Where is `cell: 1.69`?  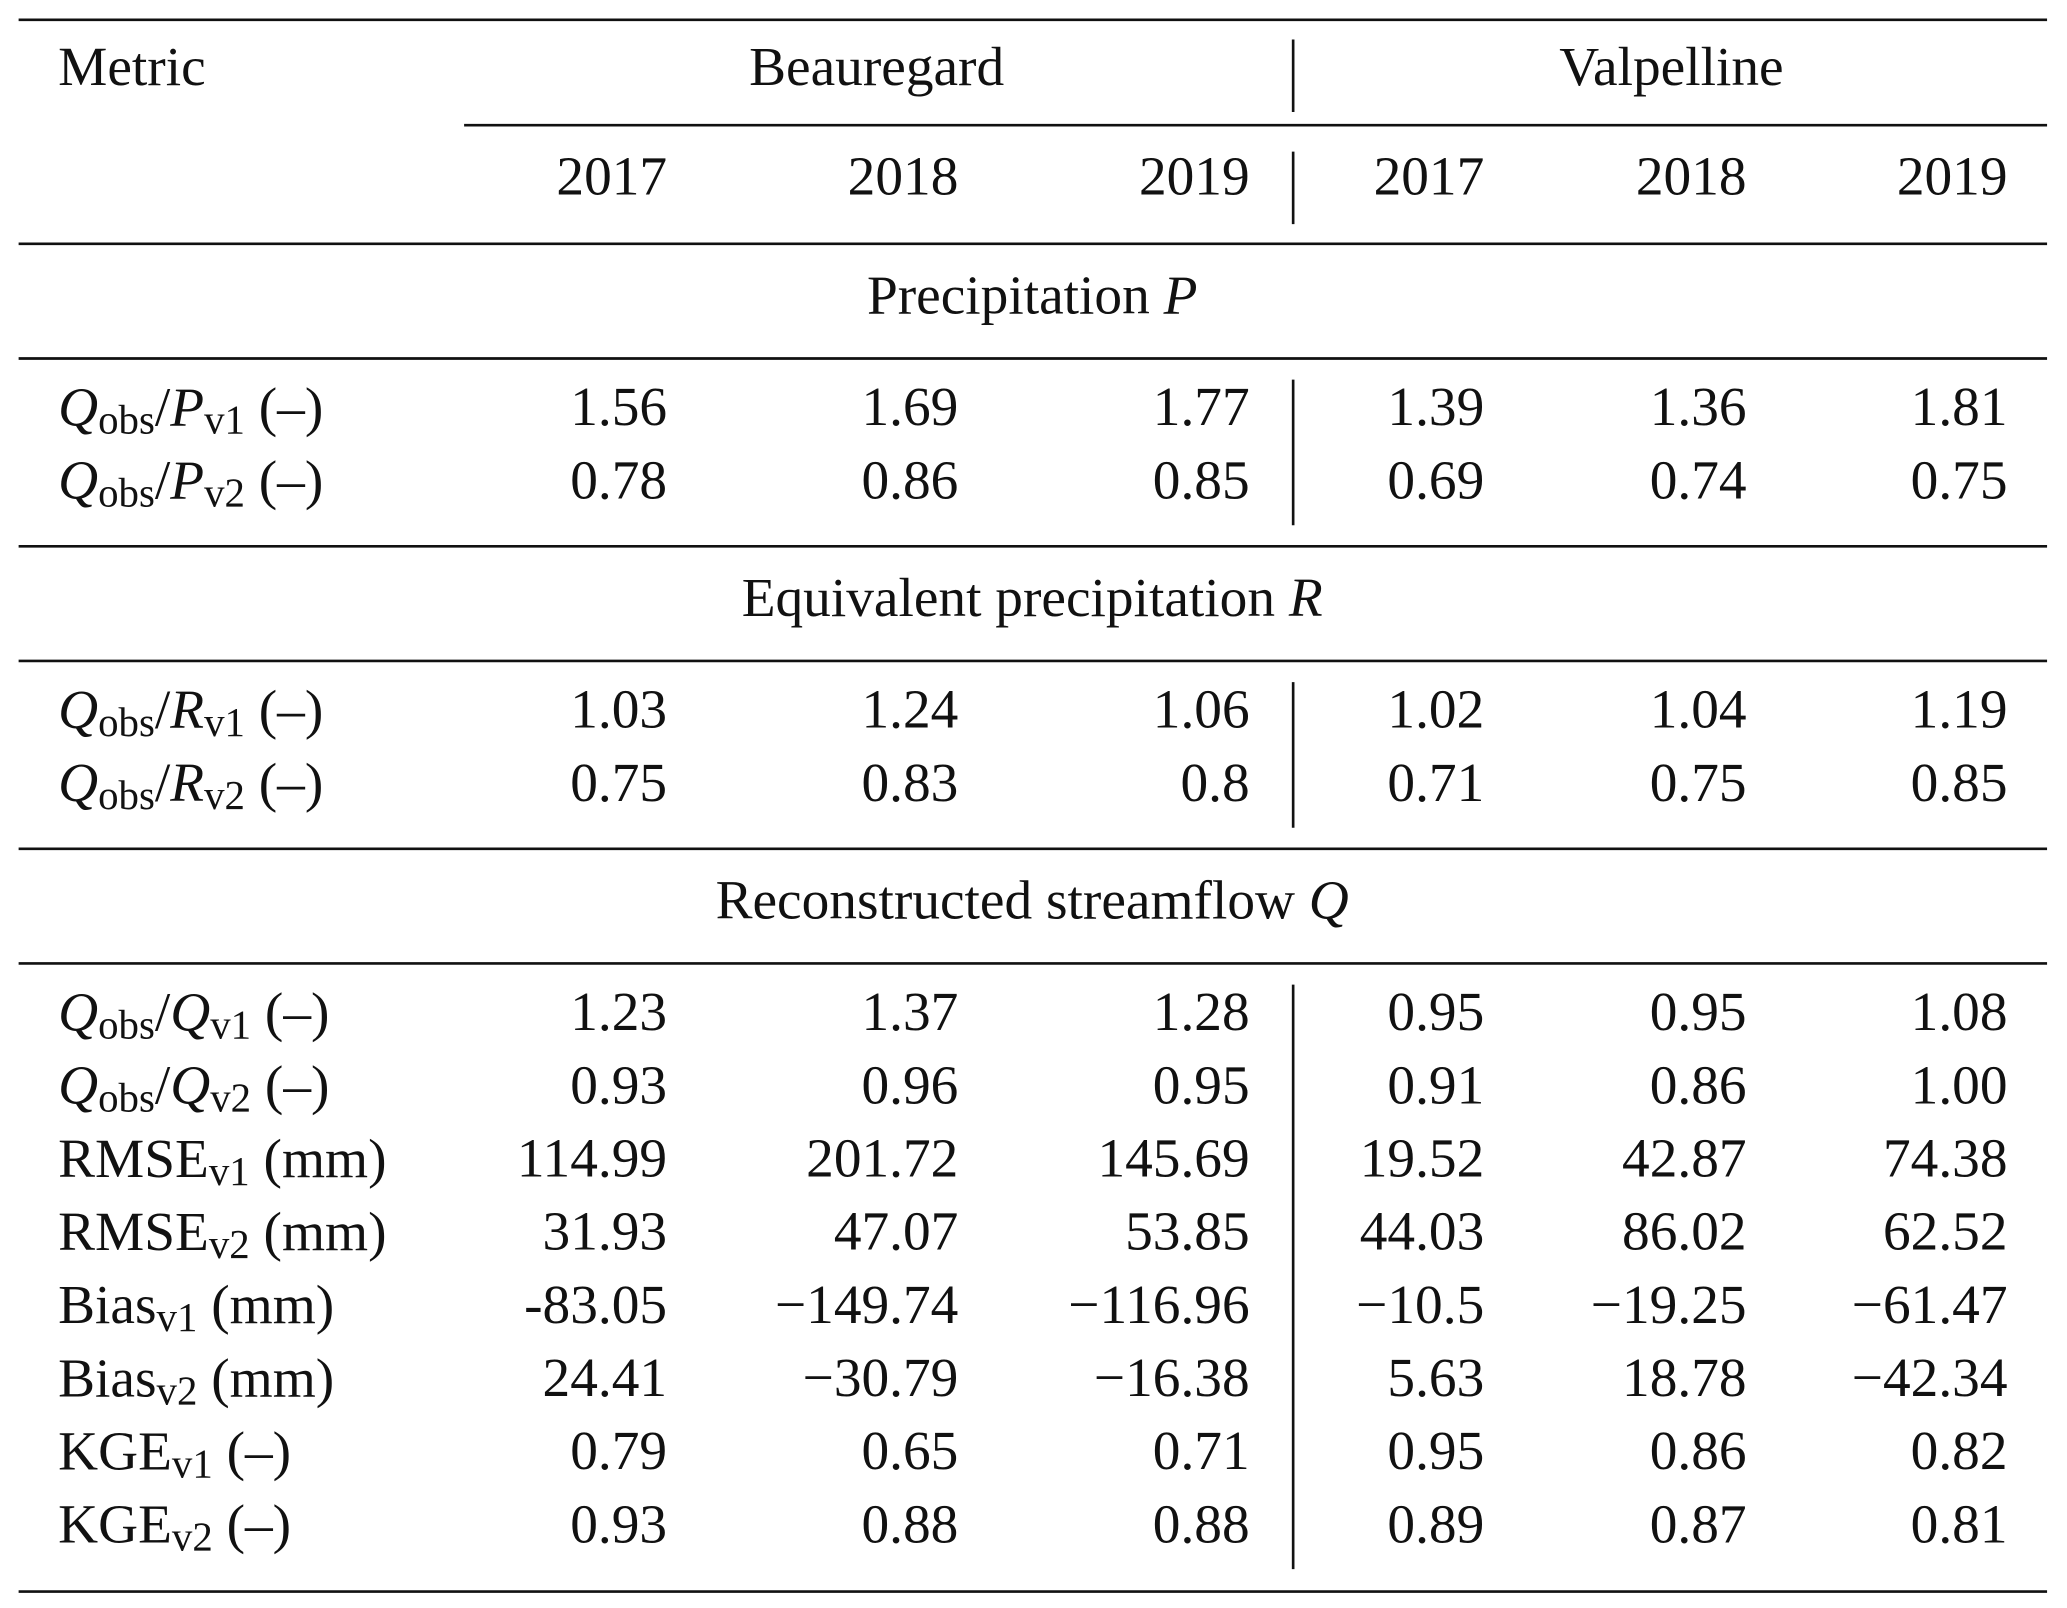
cell: 1.69 is located at coordinates (910, 406).